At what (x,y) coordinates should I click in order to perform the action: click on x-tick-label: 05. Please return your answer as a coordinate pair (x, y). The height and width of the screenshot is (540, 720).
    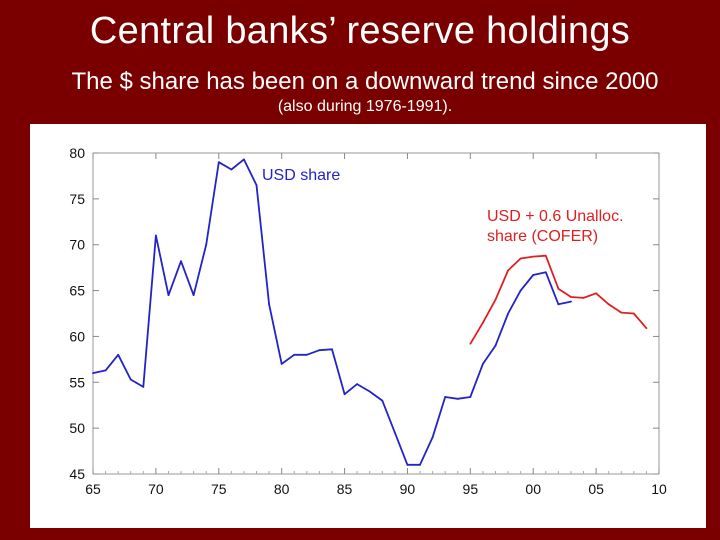
    Looking at the image, I should click on (596, 489).